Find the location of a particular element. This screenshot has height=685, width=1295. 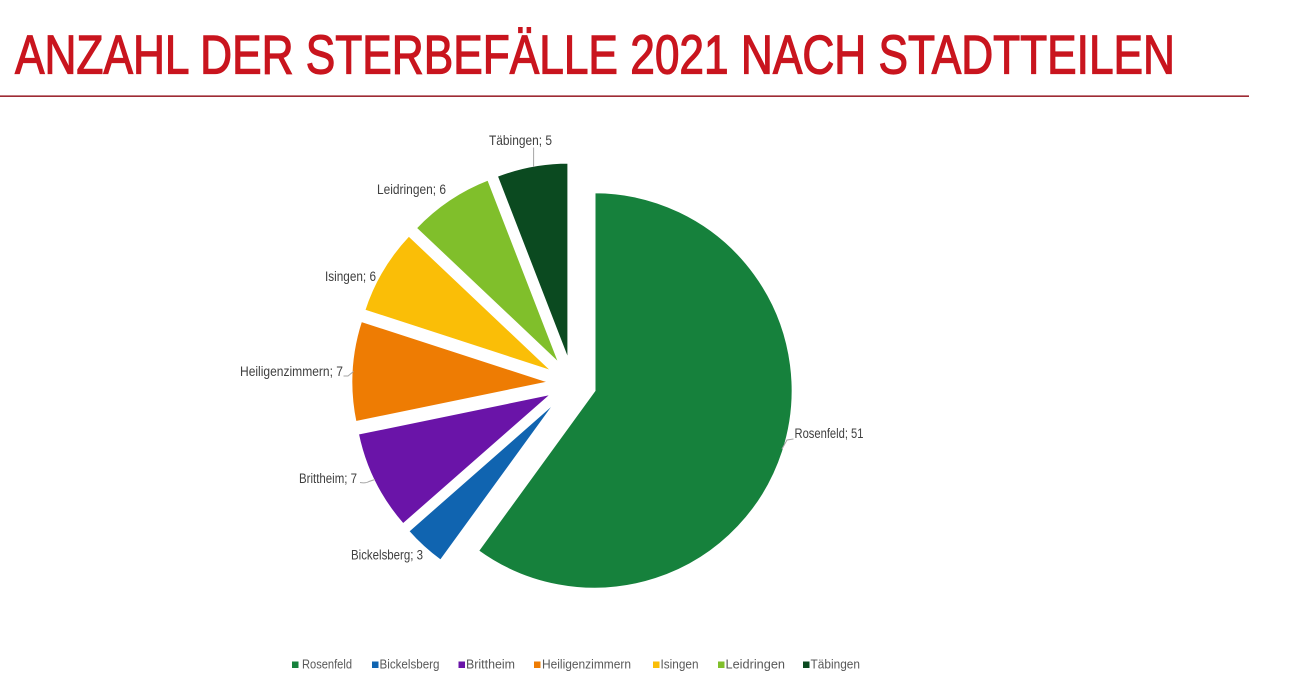

svg-text: Isingen is located at coordinates (680, 664).